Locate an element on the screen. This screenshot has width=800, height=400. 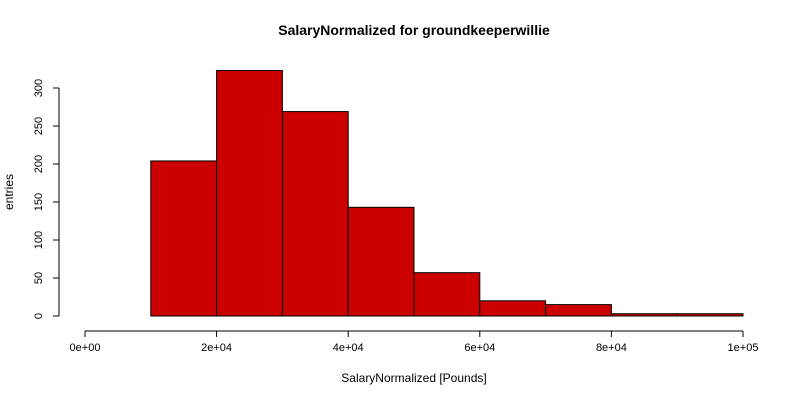
y-tick-label: 250 is located at coordinates (39, 126).